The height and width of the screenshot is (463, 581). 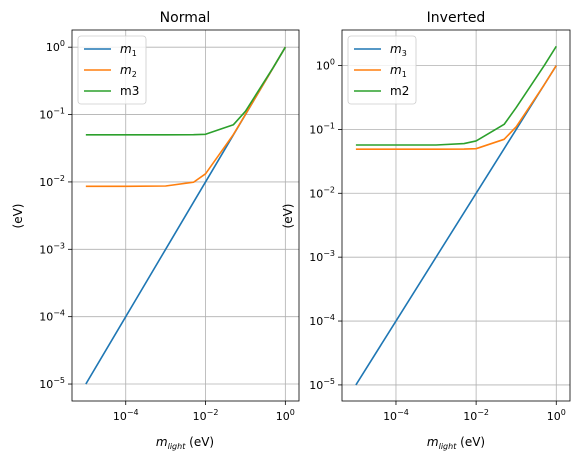 What do you see at coordinates (456, 18) in the screenshot?
I see `chart-title-inverted: Inverted` at bounding box center [456, 18].